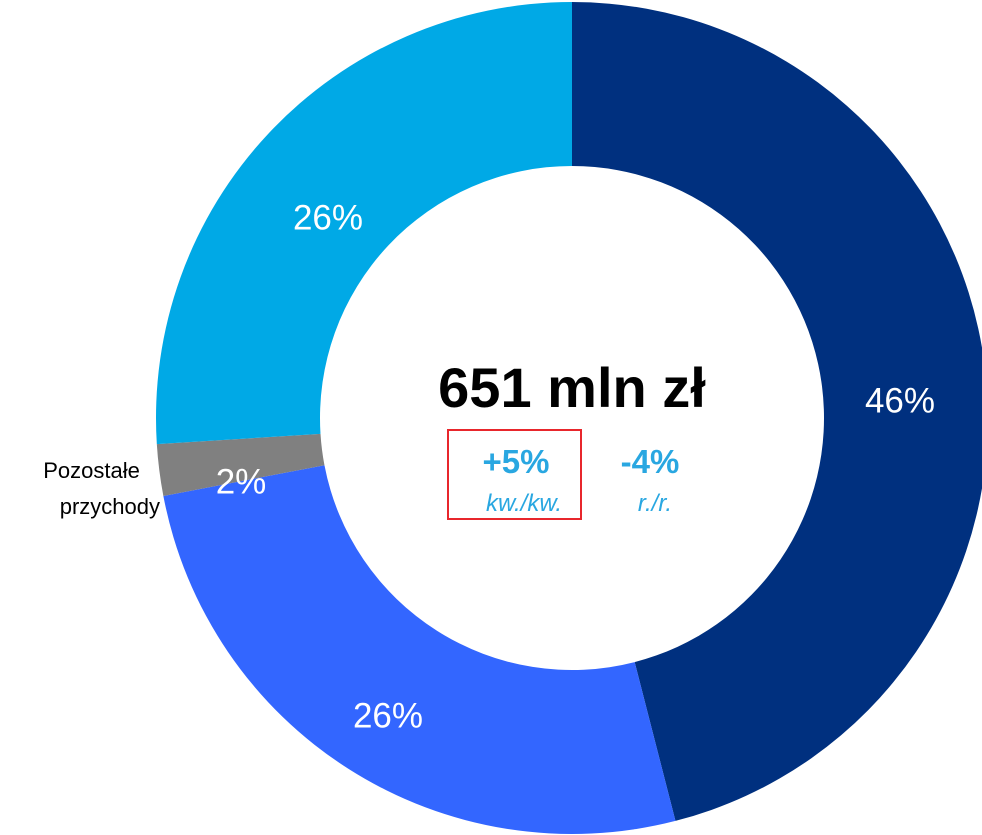 This screenshot has height=835, width=982. I want to click on slice-label-3: 26%, so click(328, 217).